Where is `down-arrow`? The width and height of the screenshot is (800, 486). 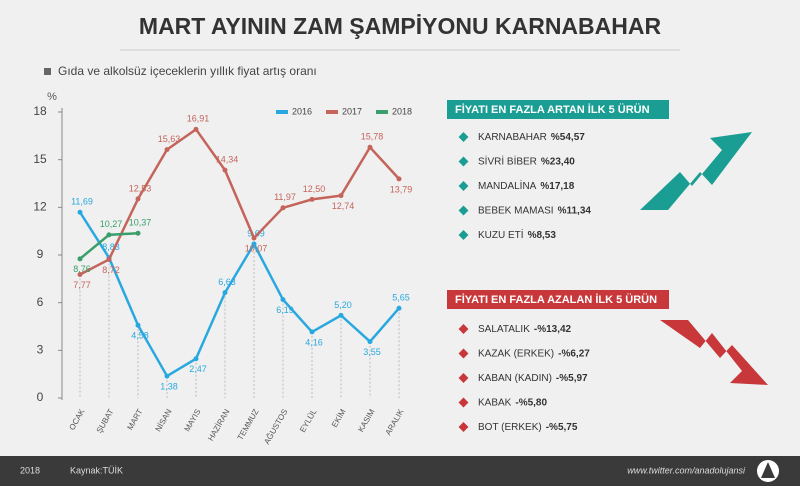
down-arrow is located at coordinates (714, 352).